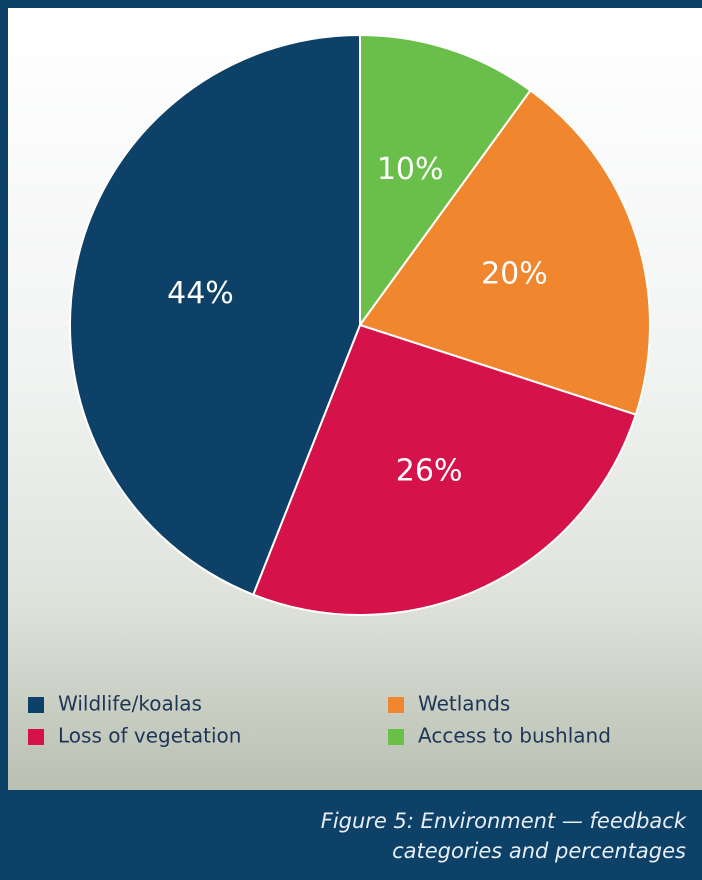 Image resolution: width=702 pixels, height=880 pixels. Describe the element at coordinates (504, 821) in the screenshot. I see `caption: Figure 5: Environment — feedback` at that location.